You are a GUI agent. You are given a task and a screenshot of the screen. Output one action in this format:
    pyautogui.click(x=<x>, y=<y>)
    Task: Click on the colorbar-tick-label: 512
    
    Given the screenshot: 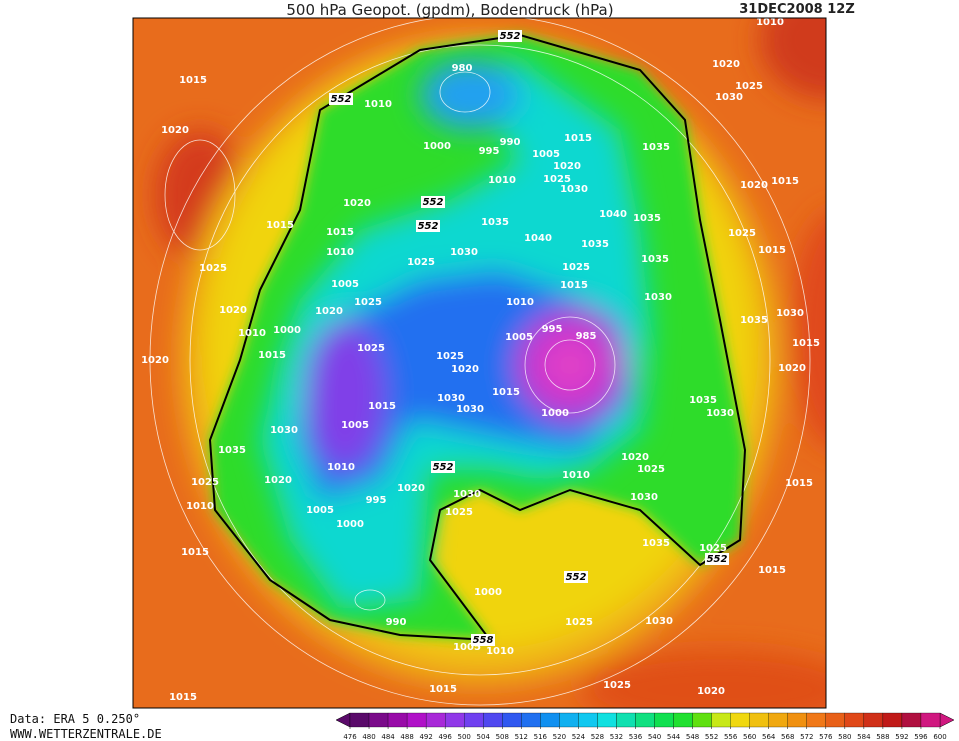 What is the action you would take?
    pyautogui.click(x=521, y=737)
    